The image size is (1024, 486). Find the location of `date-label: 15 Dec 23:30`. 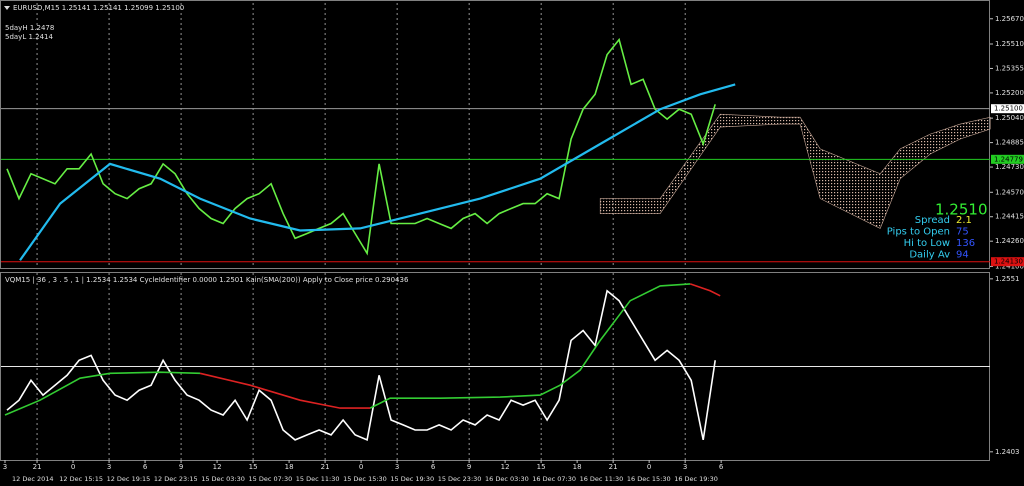

date-label: 15 Dec 23:30 is located at coordinates (460, 479).